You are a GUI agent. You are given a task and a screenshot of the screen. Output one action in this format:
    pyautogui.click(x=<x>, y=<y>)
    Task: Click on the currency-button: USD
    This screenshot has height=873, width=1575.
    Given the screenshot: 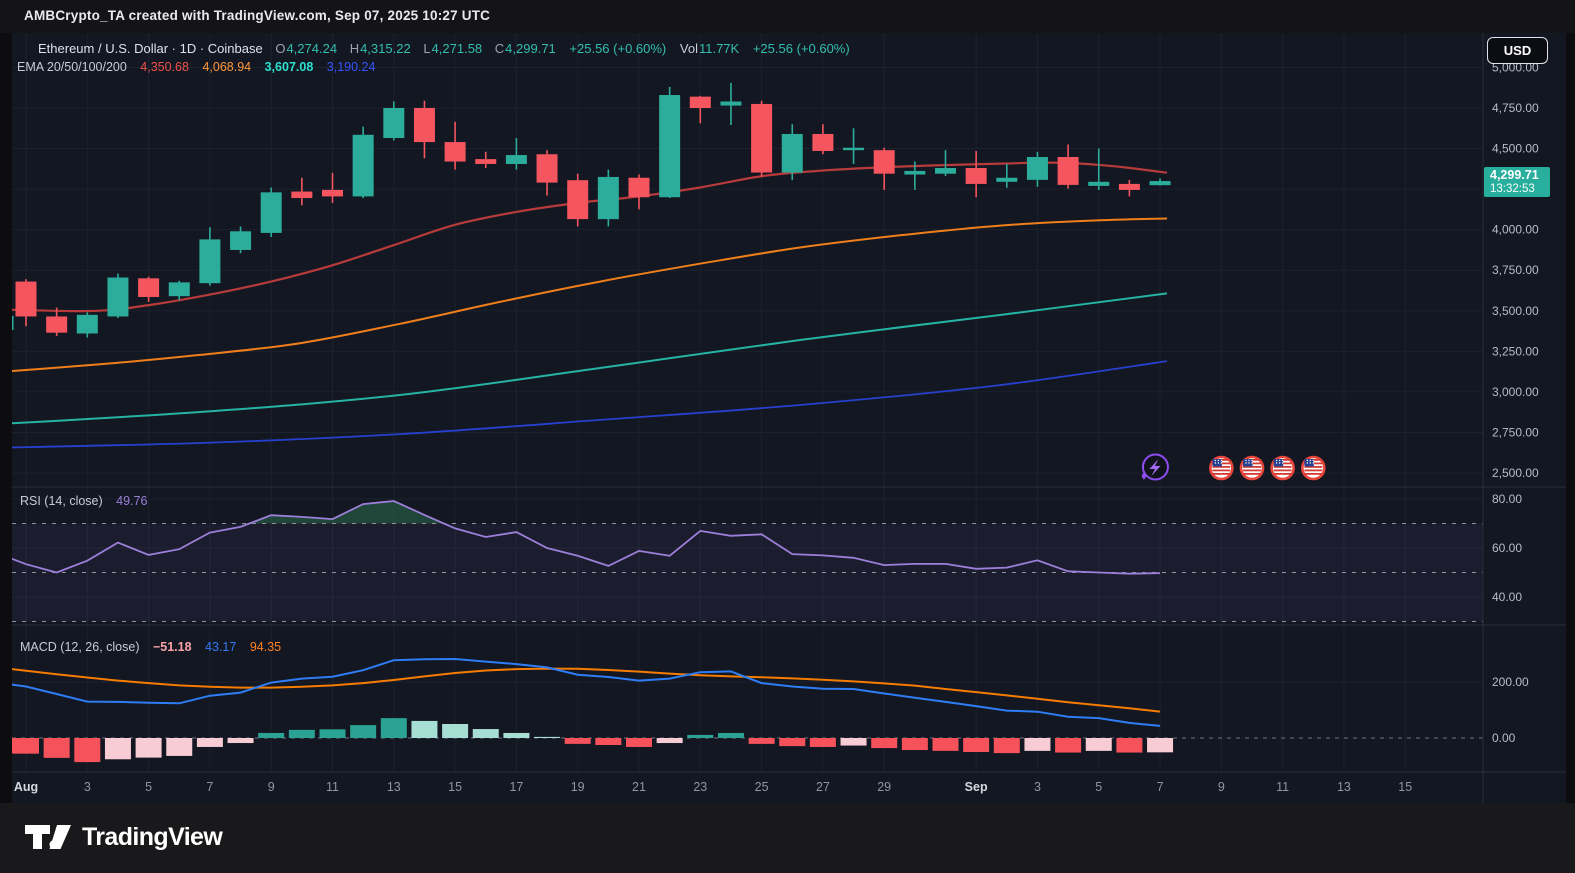 What is the action you would take?
    pyautogui.click(x=1517, y=50)
    